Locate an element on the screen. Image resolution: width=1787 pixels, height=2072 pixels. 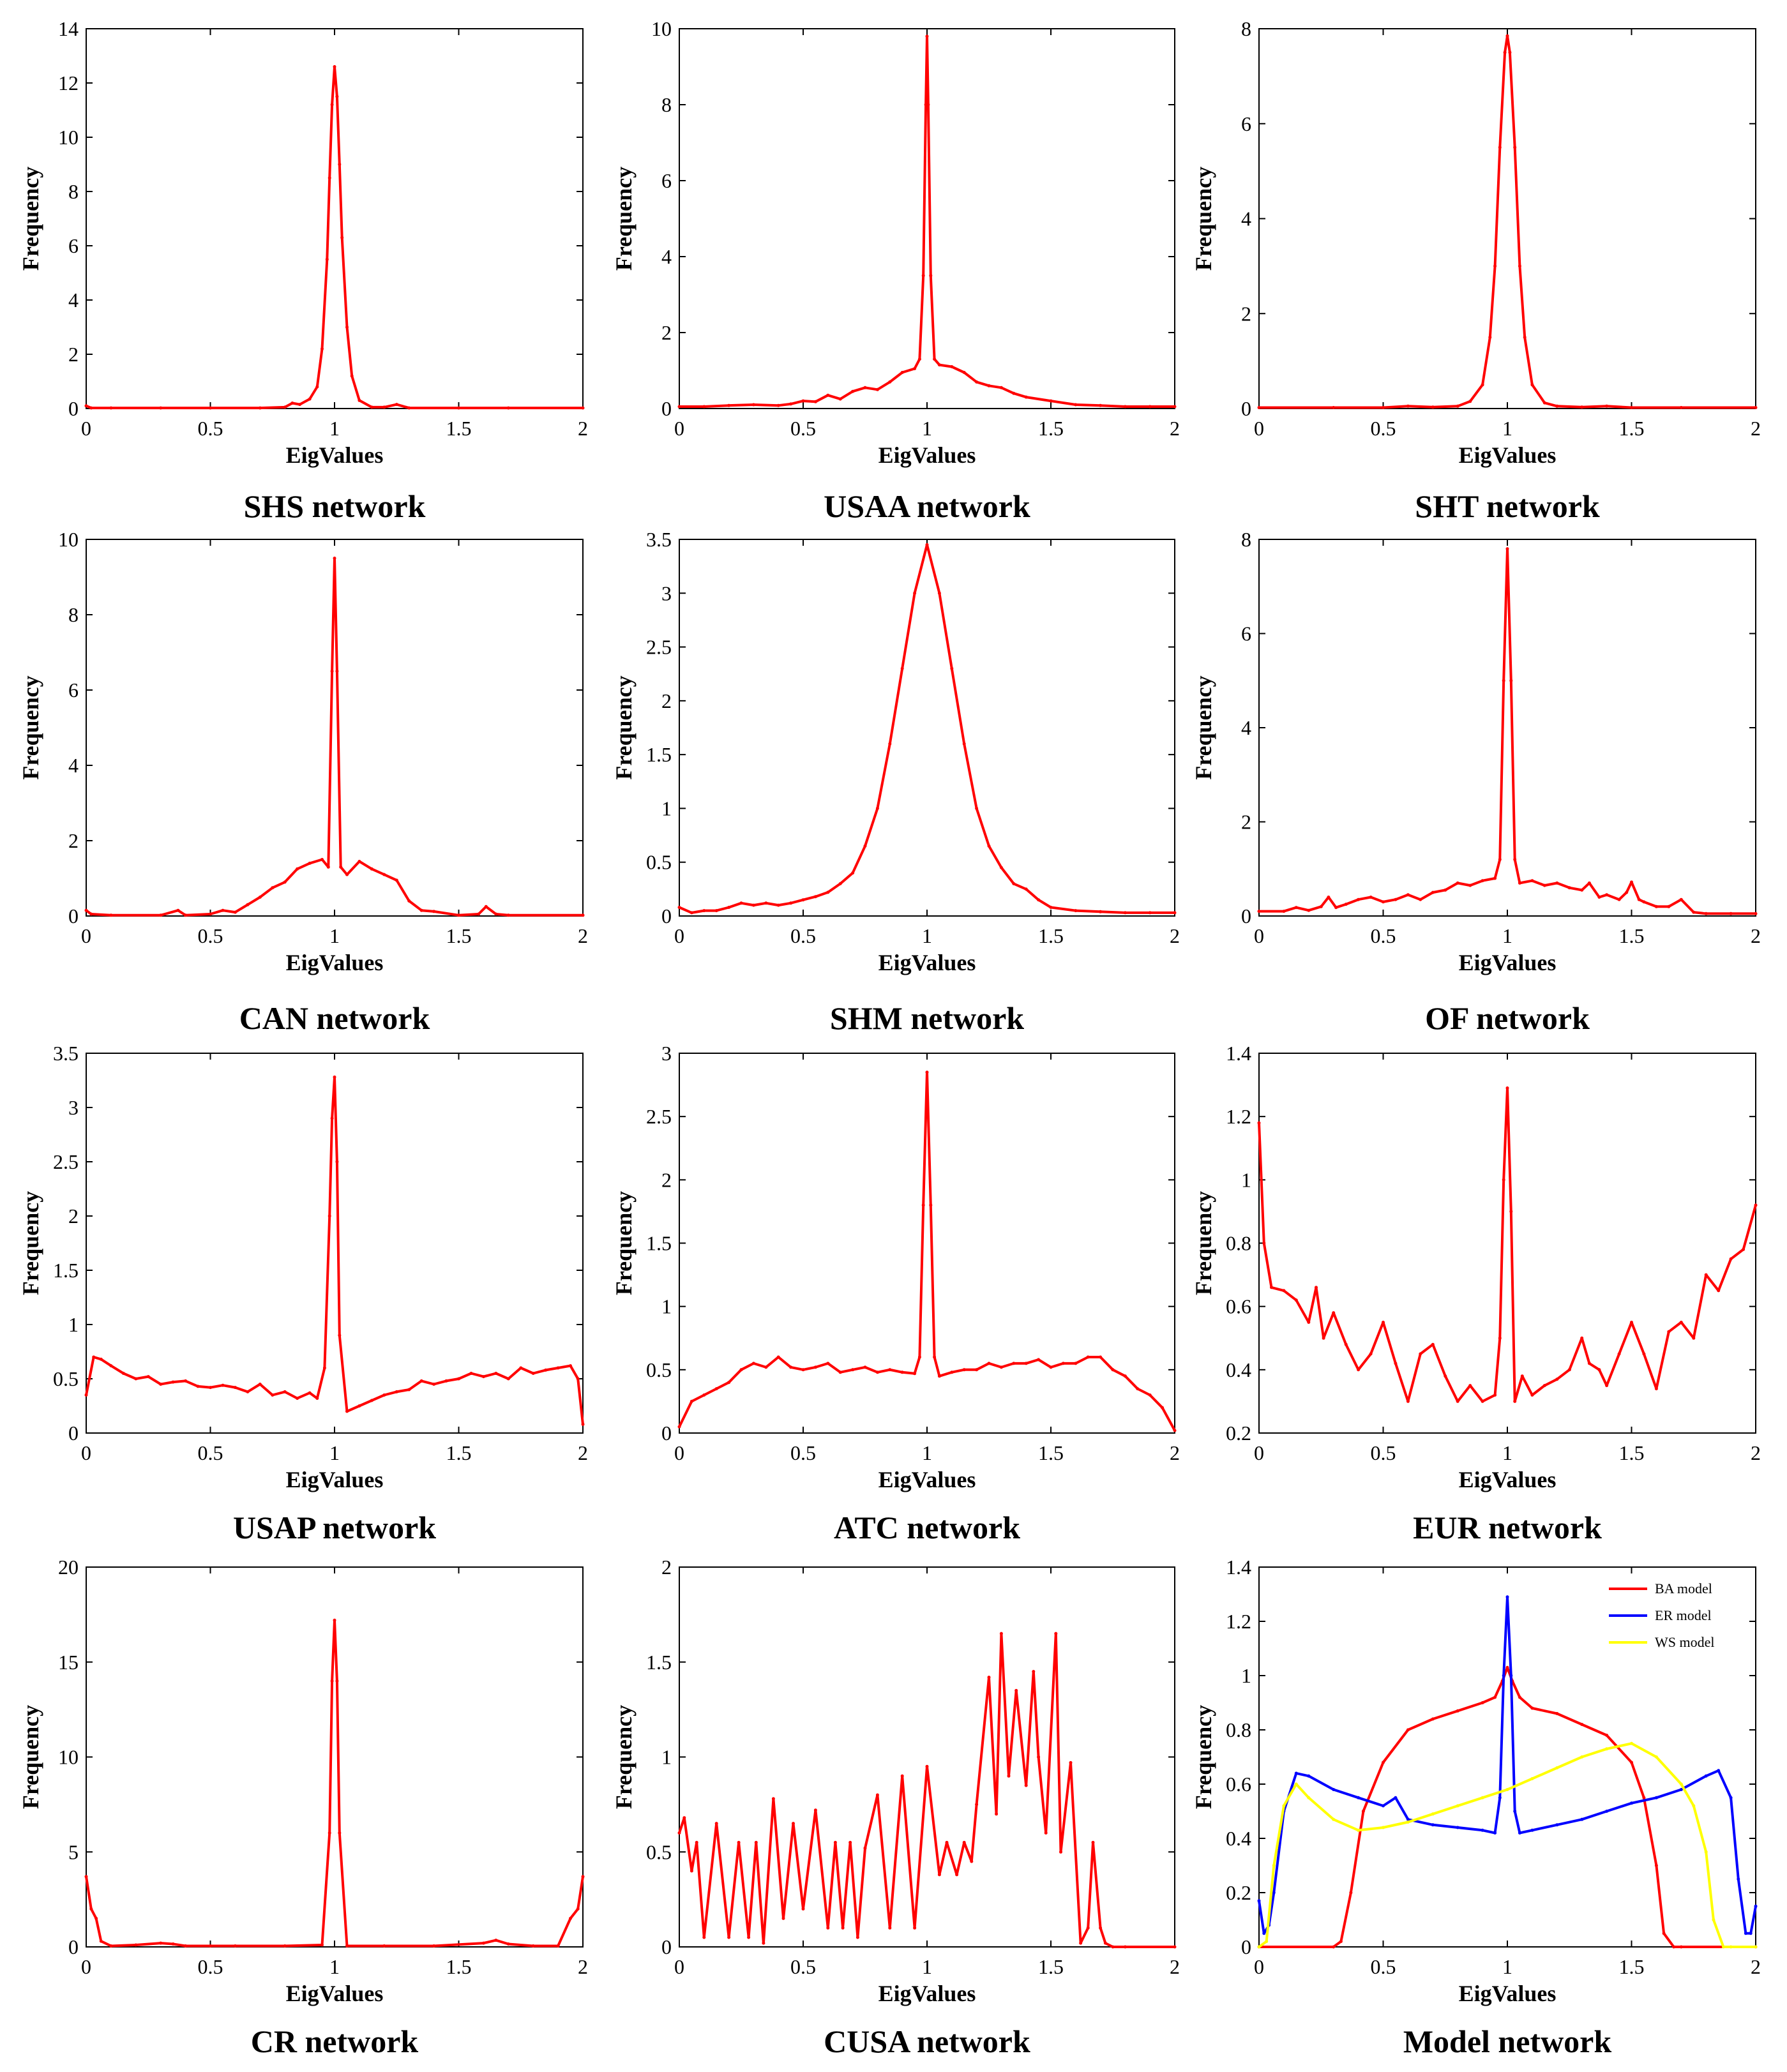
cr-network-ytick-label: 10 is located at coordinates (68, 1758).